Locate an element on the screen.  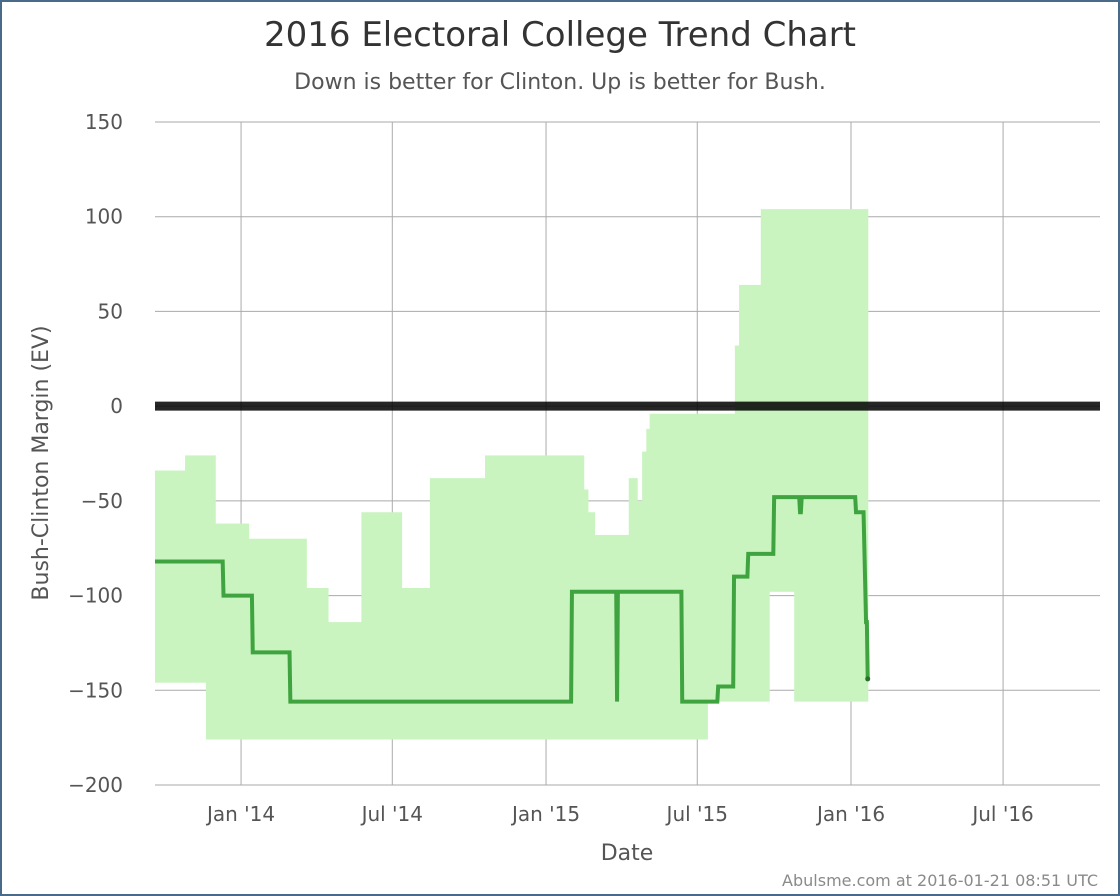
y-tick-label: −100 is located at coordinates (95, 596).